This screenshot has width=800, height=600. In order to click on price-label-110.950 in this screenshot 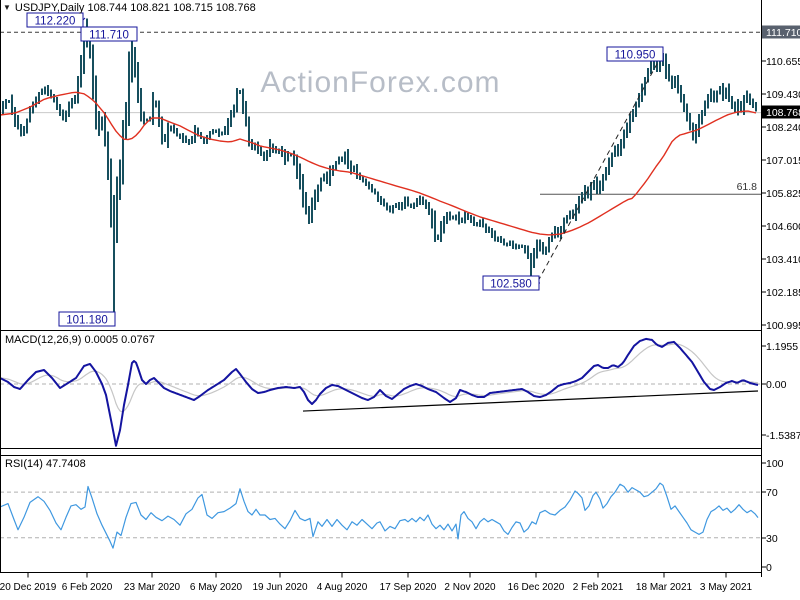, I will do `click(635, 54)`.